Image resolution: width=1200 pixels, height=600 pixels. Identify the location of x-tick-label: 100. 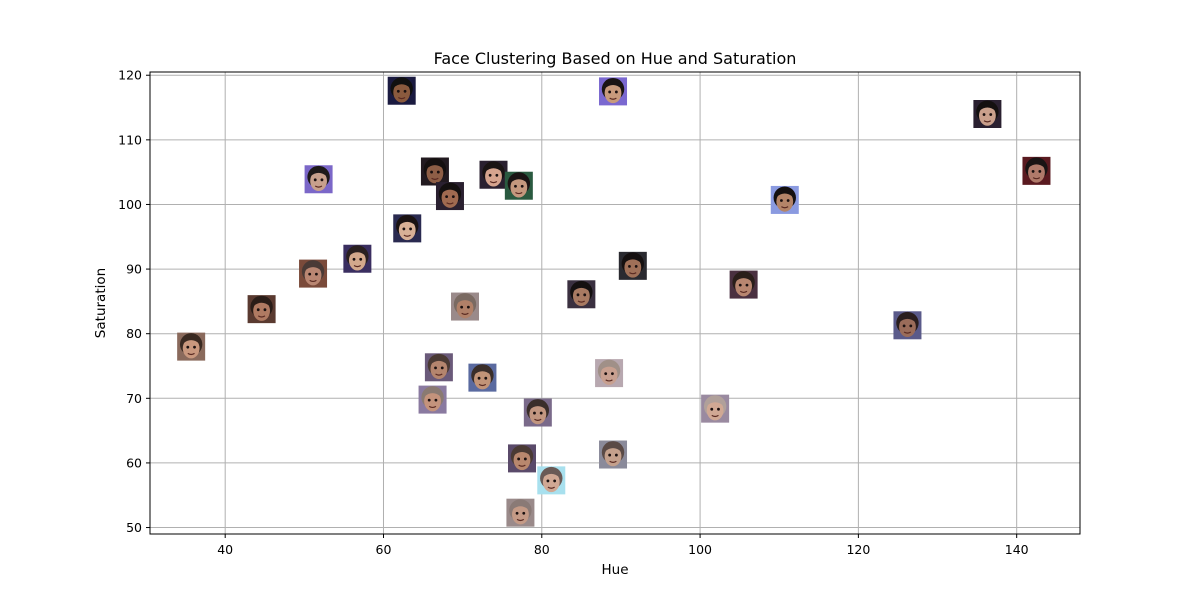
(700, 549).